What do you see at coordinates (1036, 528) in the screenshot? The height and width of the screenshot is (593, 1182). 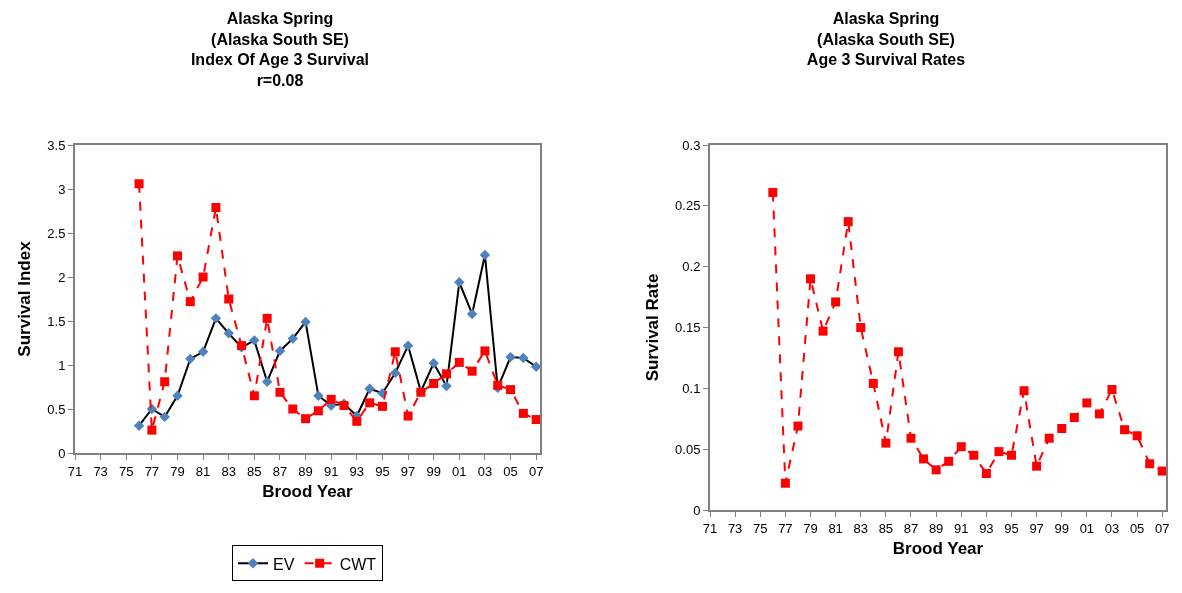 I see `x-tick-label: 97` at bounding box center [1036, 528].